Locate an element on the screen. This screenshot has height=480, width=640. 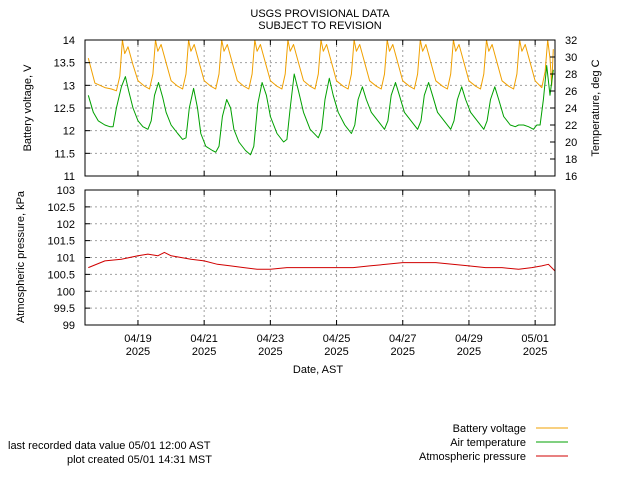
temperature-tick-label-1: 18 is located at coordinates (571, 160).